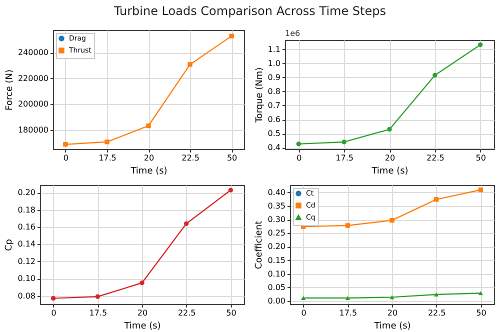  I want to click on y-tick-label: 0.08, so click(27, 295).